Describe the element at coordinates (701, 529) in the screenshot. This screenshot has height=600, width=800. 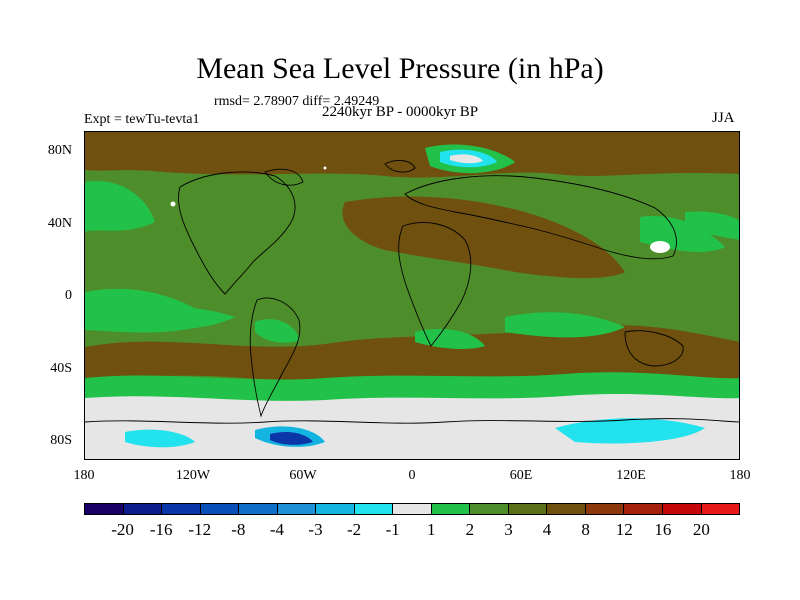
I see `colorbar-label: 20` at that location.